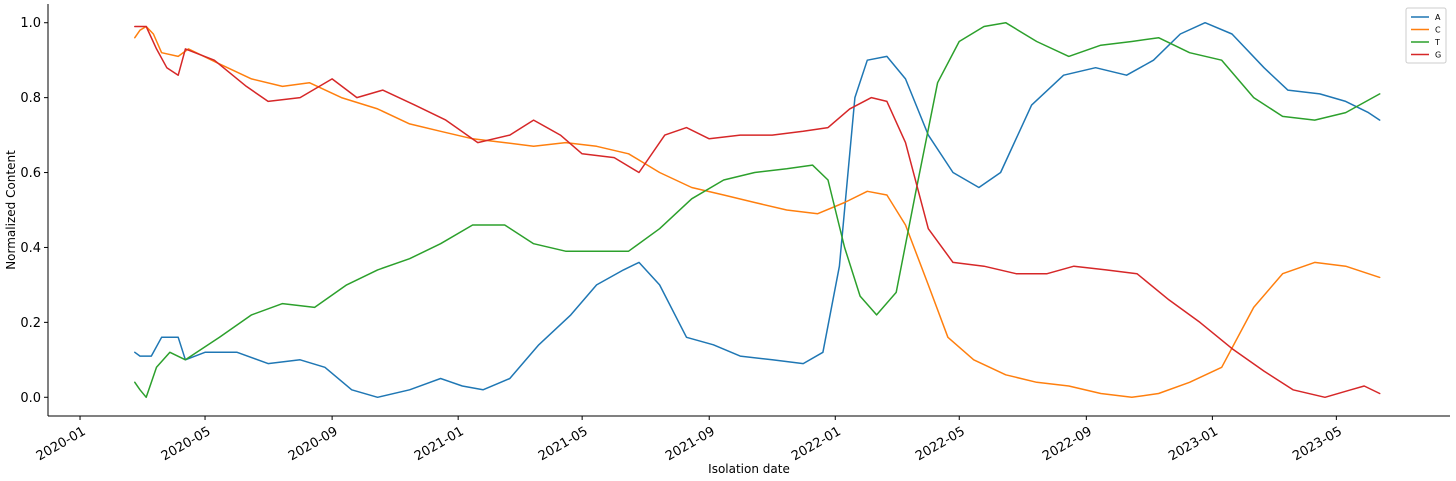 The image size is (1456, 481). What do you see at coordinates (1437, 42) in the screenshot?
I see `legend-label-t: T` at bounding box center [1437, 42].